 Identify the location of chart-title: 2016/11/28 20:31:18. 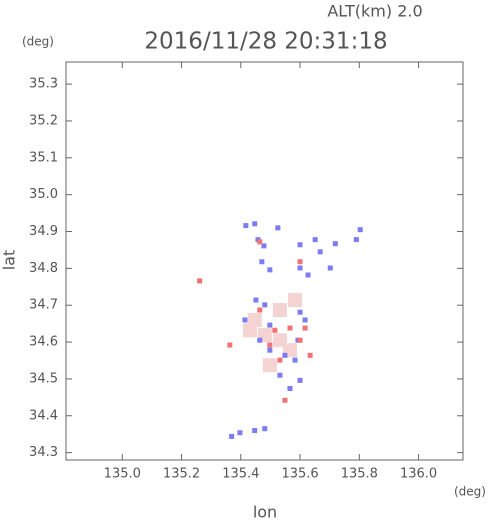
(265, 42).